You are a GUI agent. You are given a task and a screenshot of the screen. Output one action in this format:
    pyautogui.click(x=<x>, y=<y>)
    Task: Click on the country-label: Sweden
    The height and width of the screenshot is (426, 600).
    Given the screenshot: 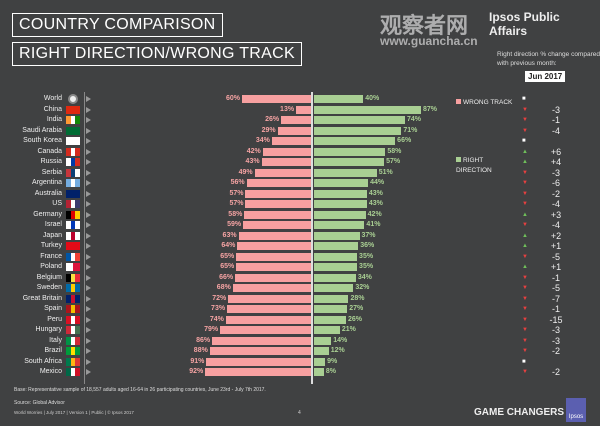 What is the action you would take?
    pyautogui.click(x=49, y=287)
    